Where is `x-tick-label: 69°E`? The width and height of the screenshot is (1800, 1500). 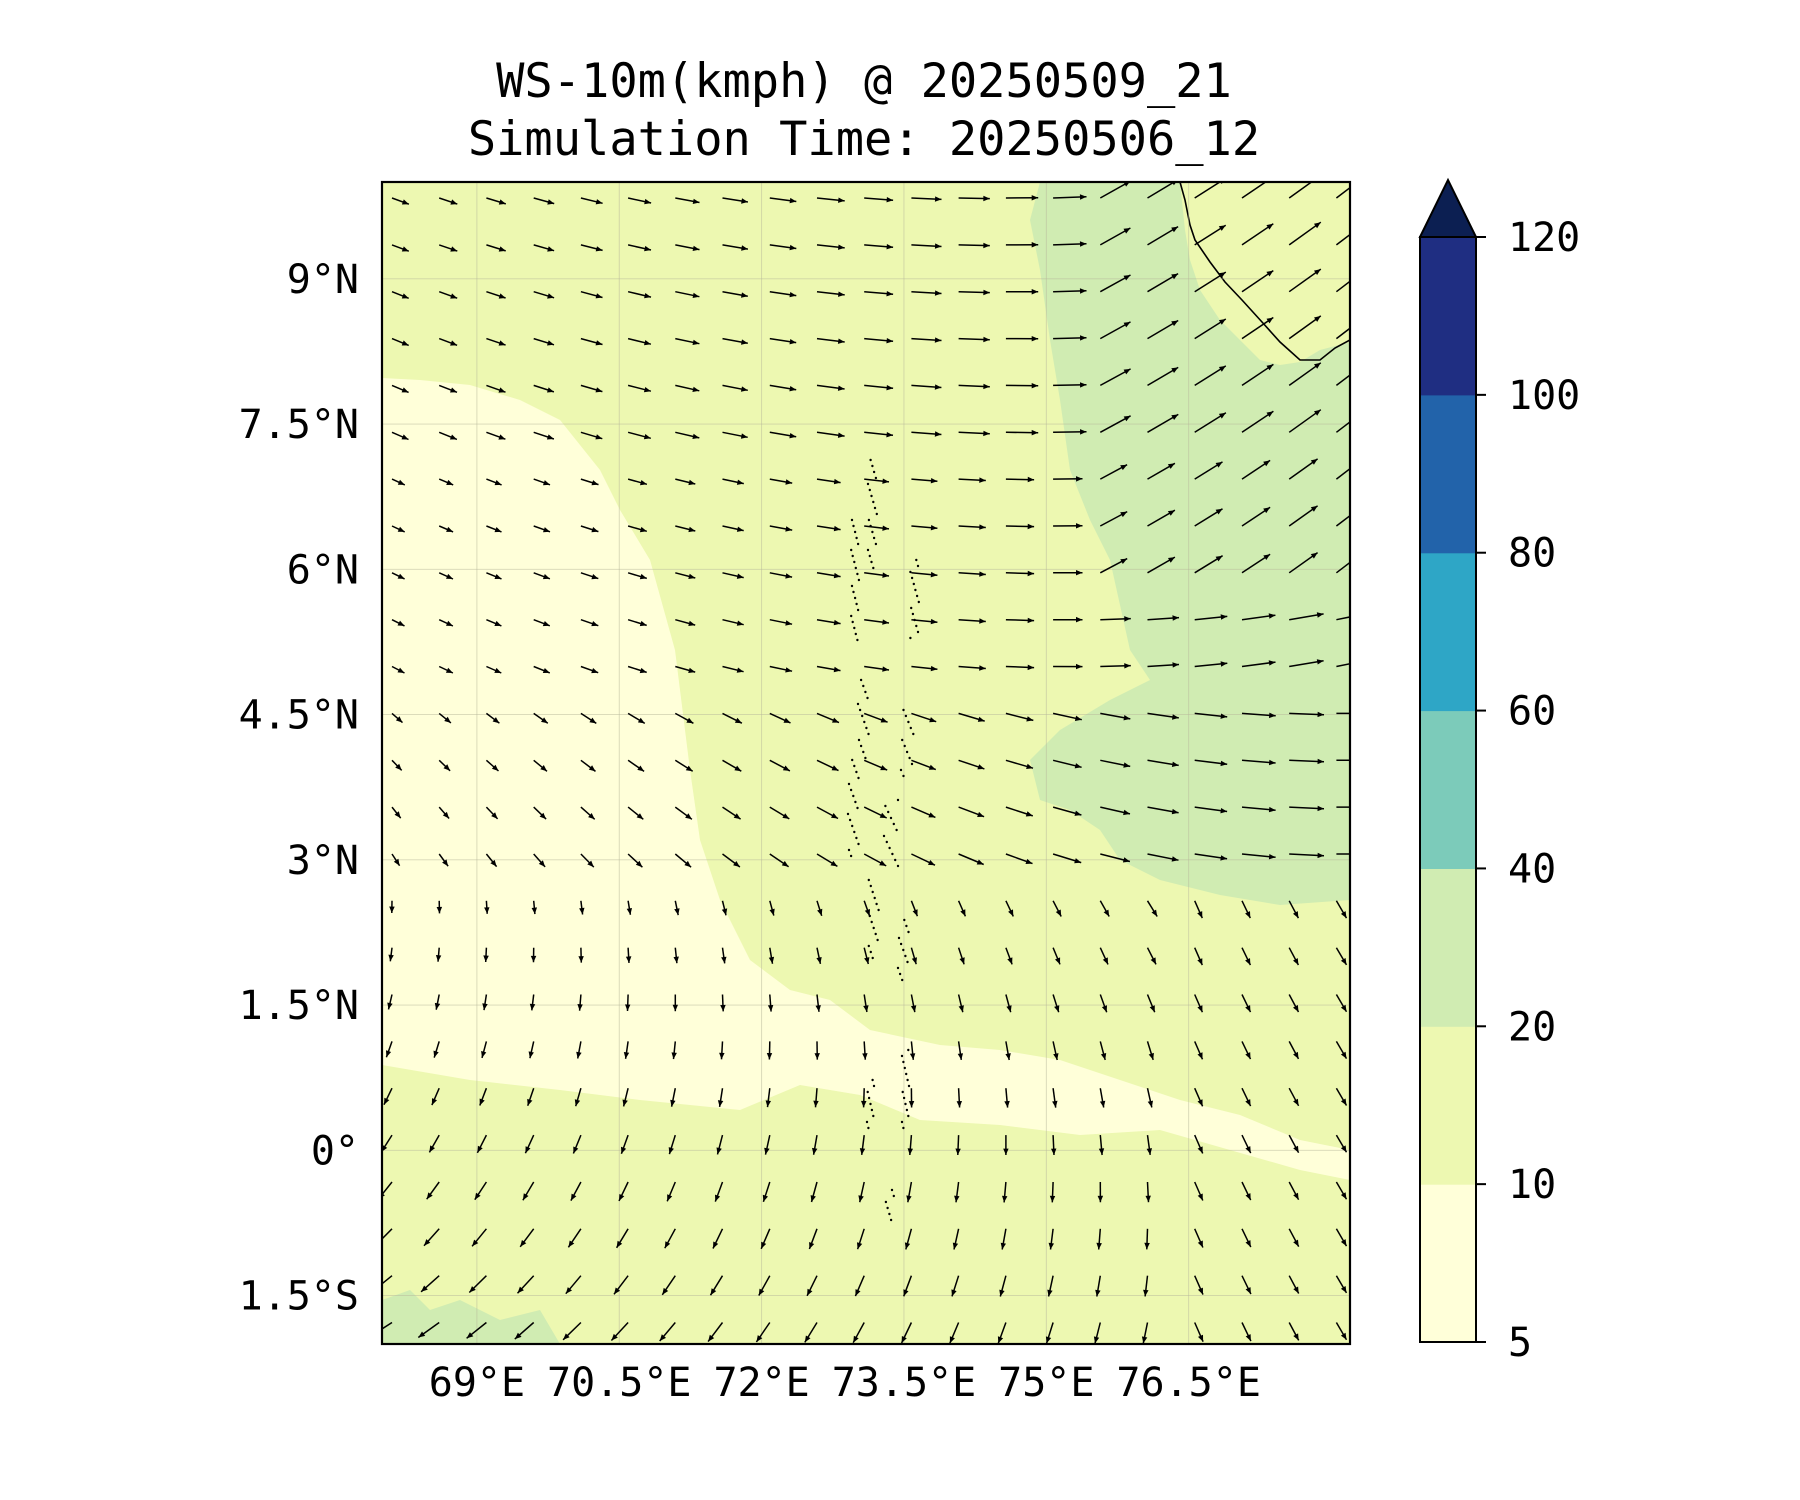 x-tick-label: 69°E is located at coordinates (477, 1383).